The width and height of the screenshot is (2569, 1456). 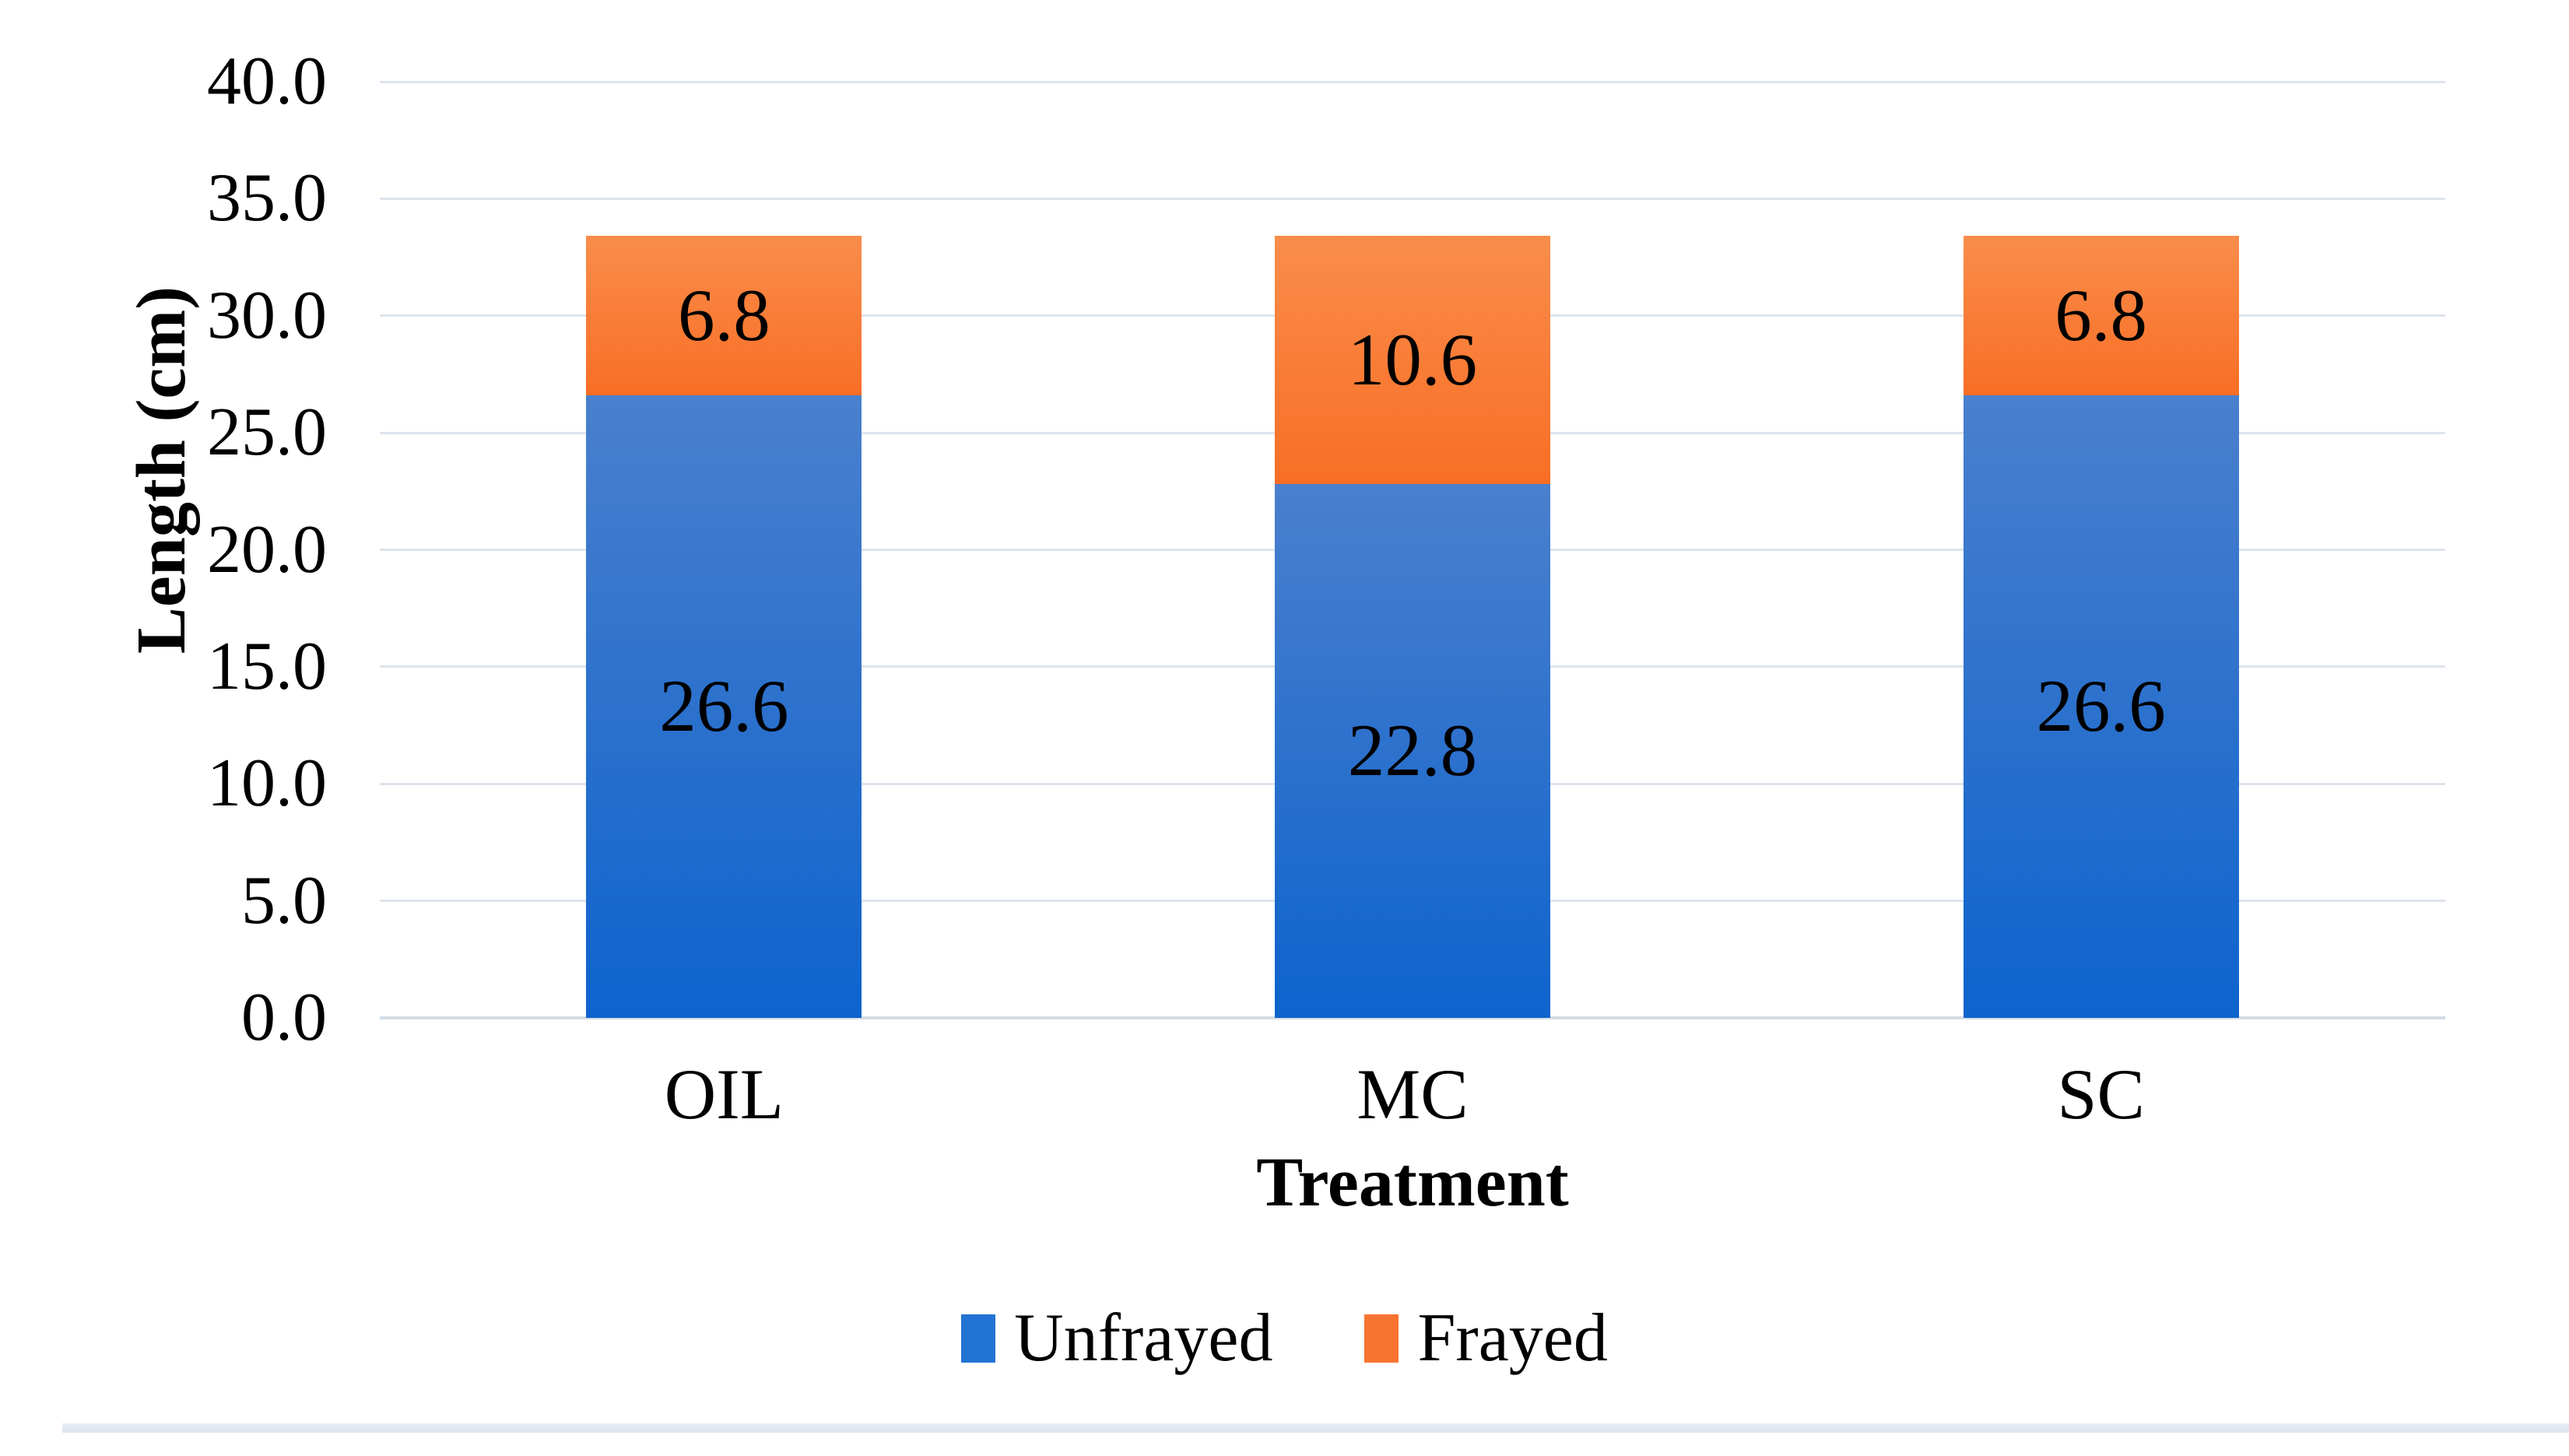 I want to click on x-category-label-sc: SC, so click(x=2101, y=1094).